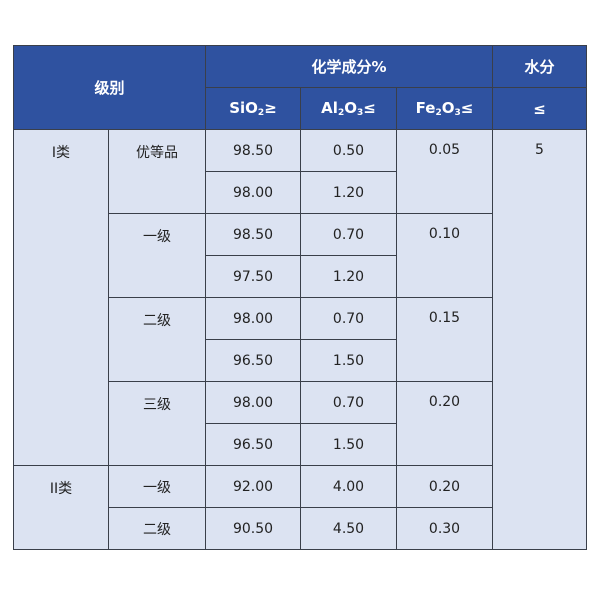 Image resolution: width=600 pixels, height=600 pixels. What do you see at coordinates (349, 66) in the screenshot?
I see `chemical-composition-header: 化学成分%` at bounding box center [349, 66].